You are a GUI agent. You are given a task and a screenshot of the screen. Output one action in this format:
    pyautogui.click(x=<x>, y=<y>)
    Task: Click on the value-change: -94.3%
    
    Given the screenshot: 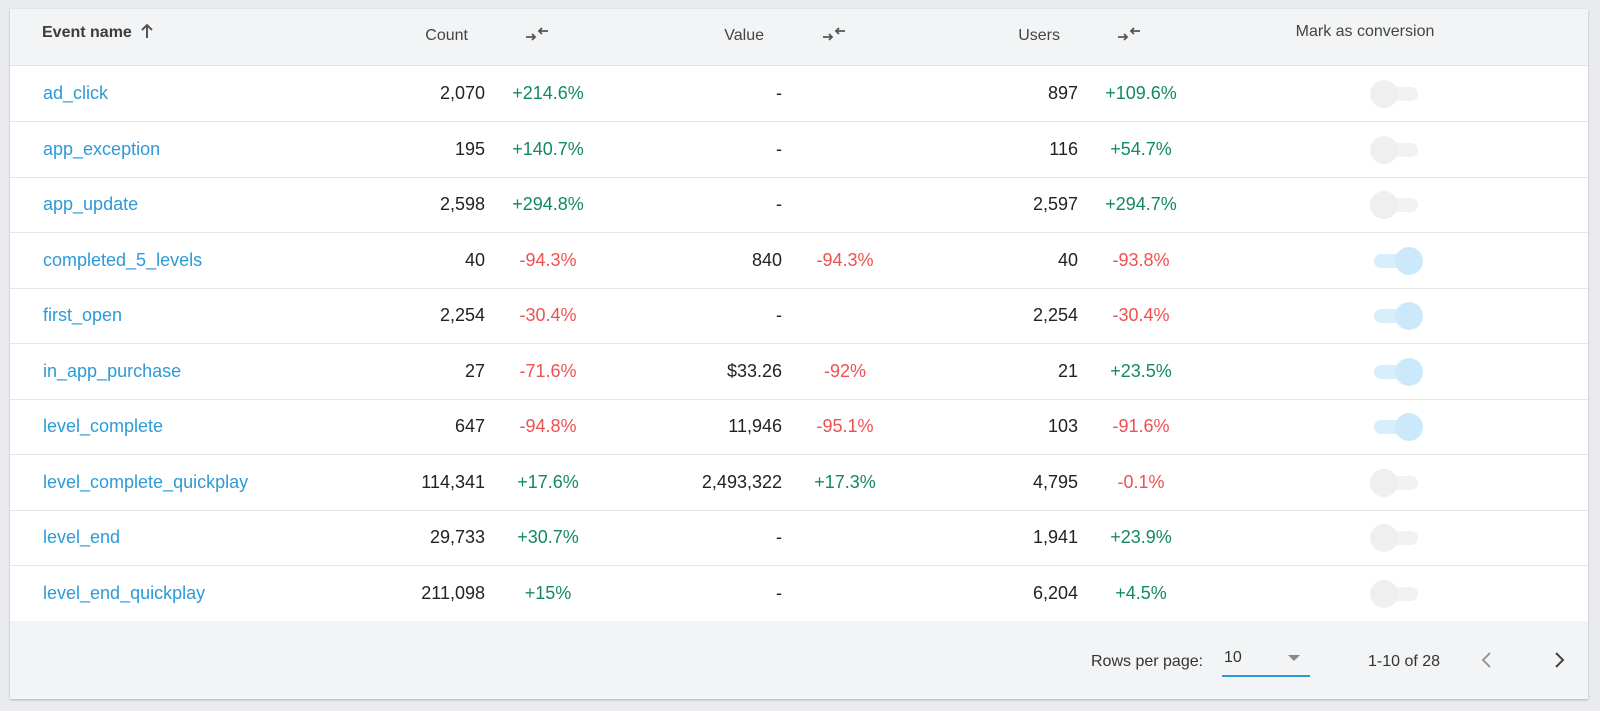 What is the action you would take?
    pyautogui.click(x=845, y=259)
    